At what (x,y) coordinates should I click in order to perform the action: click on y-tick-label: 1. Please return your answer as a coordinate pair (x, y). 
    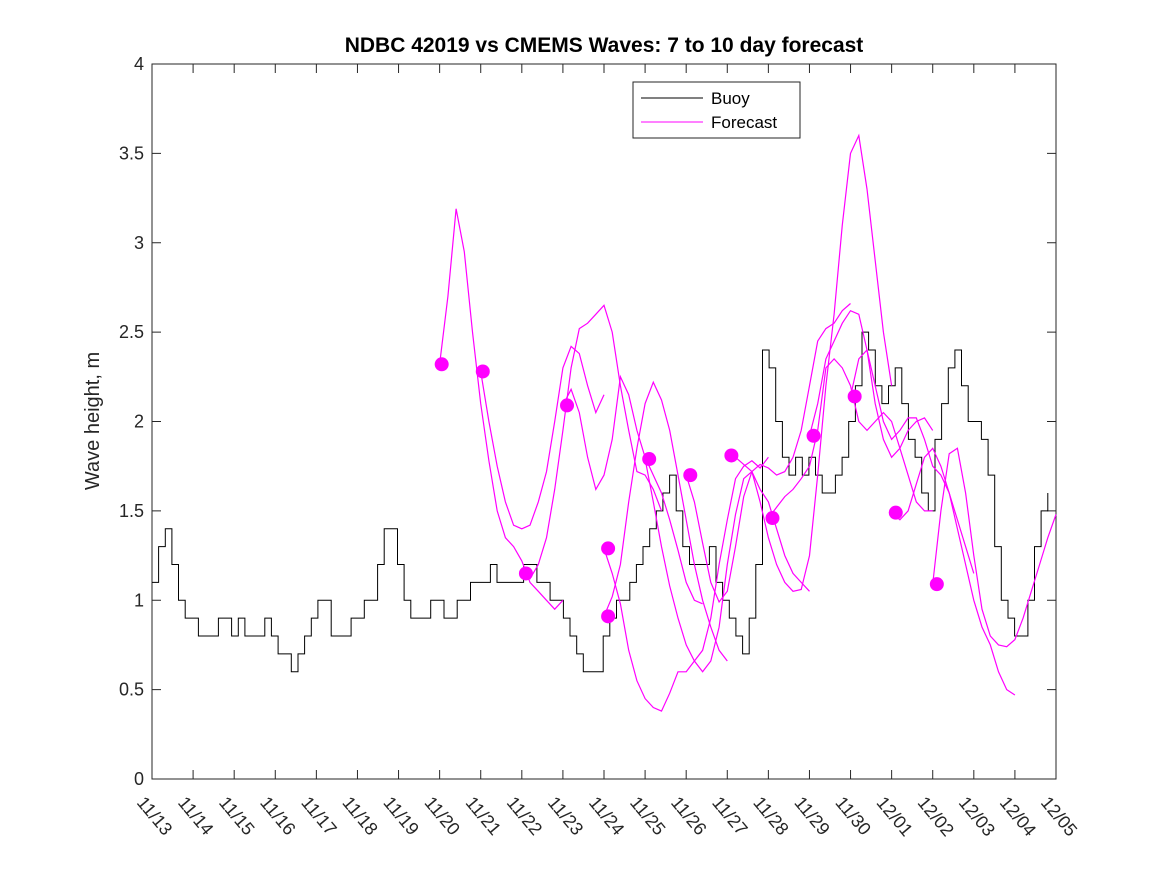
    Looking at the image, I should click on (139, 600).